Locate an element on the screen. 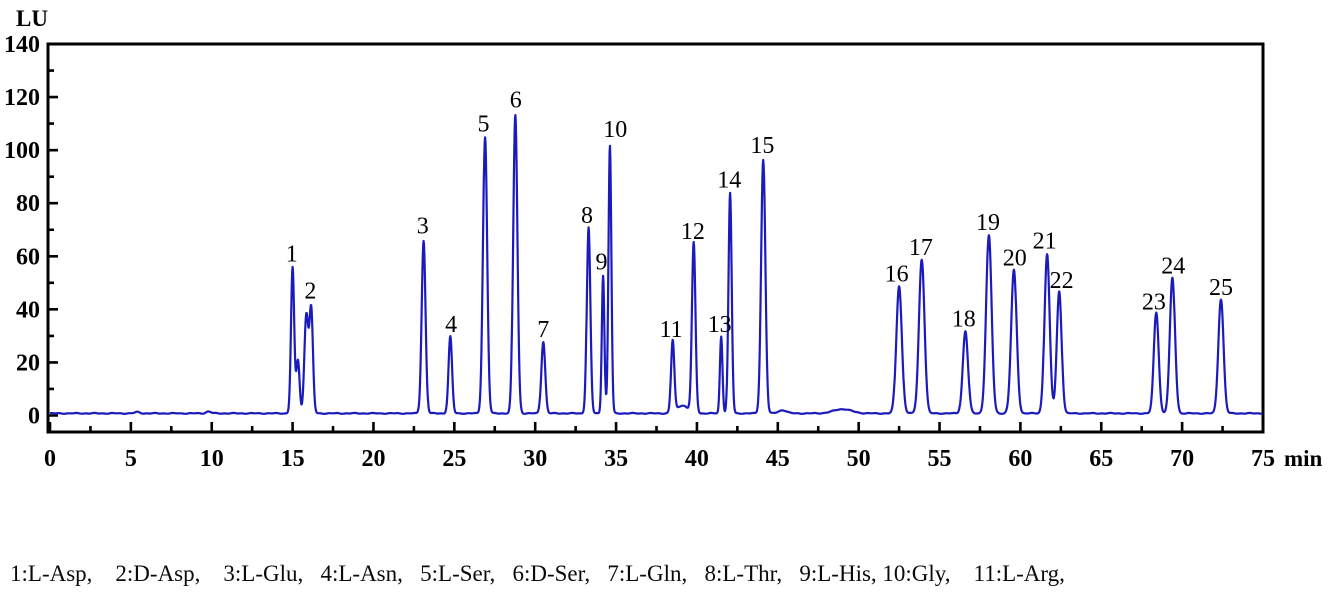 This screenshot has height=593, width=1329. x-tick-label: 5 is located at coordinates (131, 459).